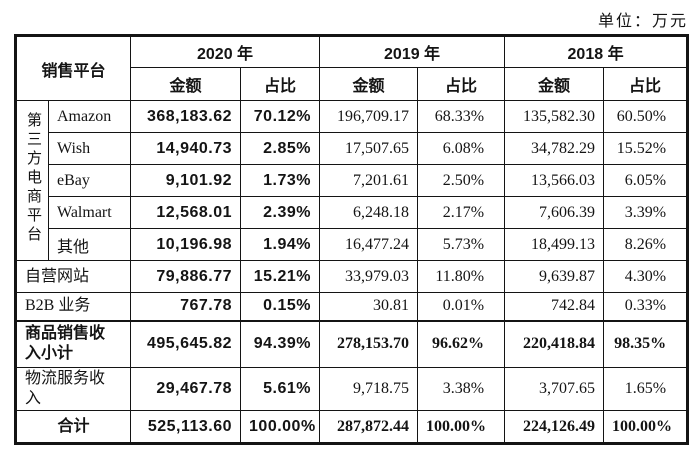 Image resolution: width=700 pixels, height=455 pixels. Describe the element at coordinates (646, 148) in the screenshot. I see `ratio-cell: 15.52%` at that location.